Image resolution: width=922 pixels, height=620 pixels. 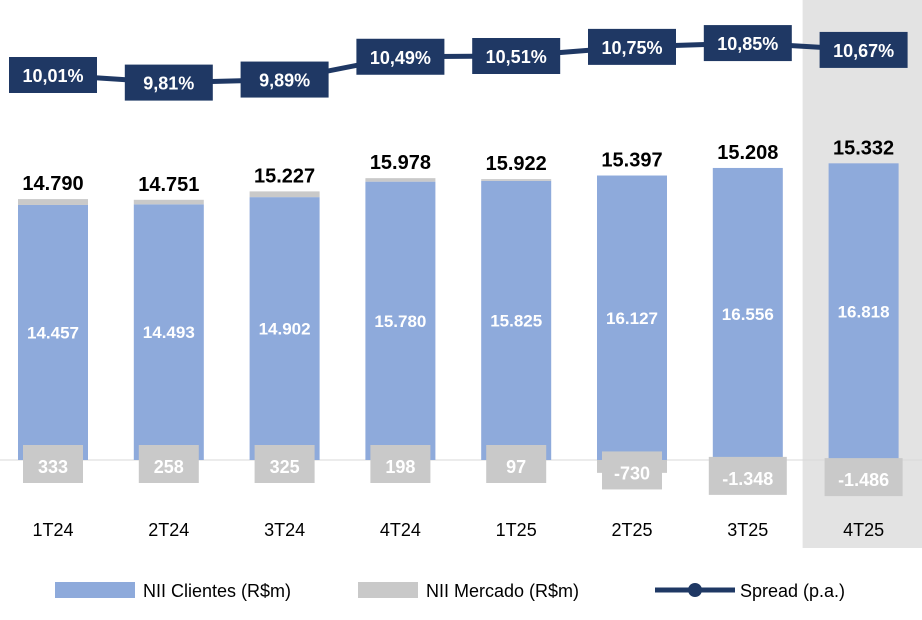 I want to click on label-nii-mercado: -1.486, so click(x=863, y=480).